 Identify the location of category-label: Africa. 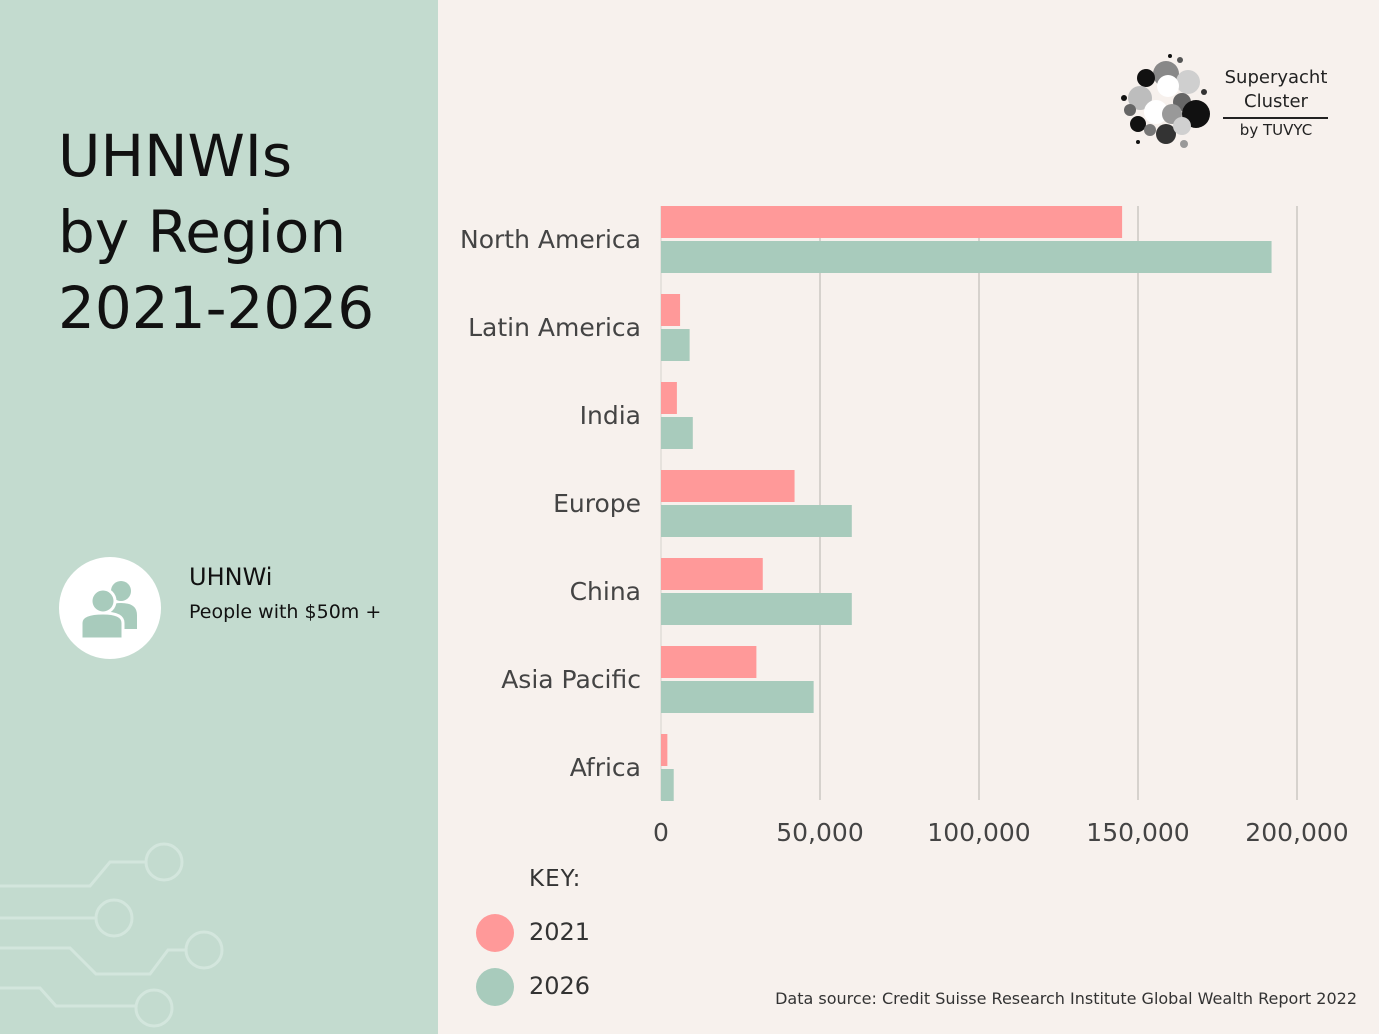
(605, 767).